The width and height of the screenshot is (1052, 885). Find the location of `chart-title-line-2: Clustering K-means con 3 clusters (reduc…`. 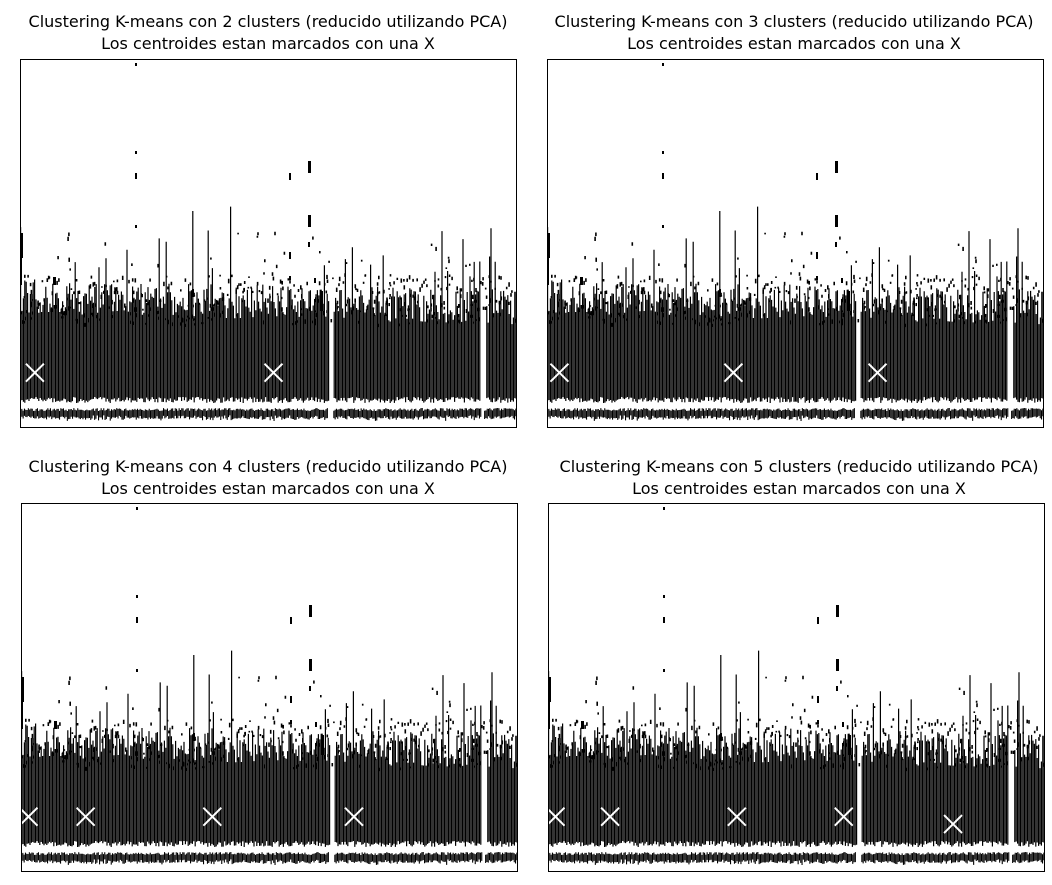

chart-title-line-2: Clustering K-means con 3 clusters (reduc… is located at coordinates (794, 21).